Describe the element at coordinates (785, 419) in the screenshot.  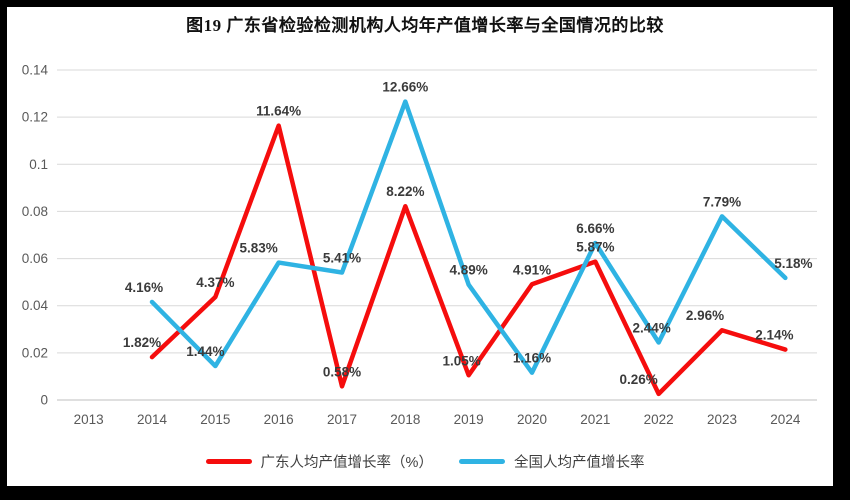
I see `x-tick-label: 2024` at that location.